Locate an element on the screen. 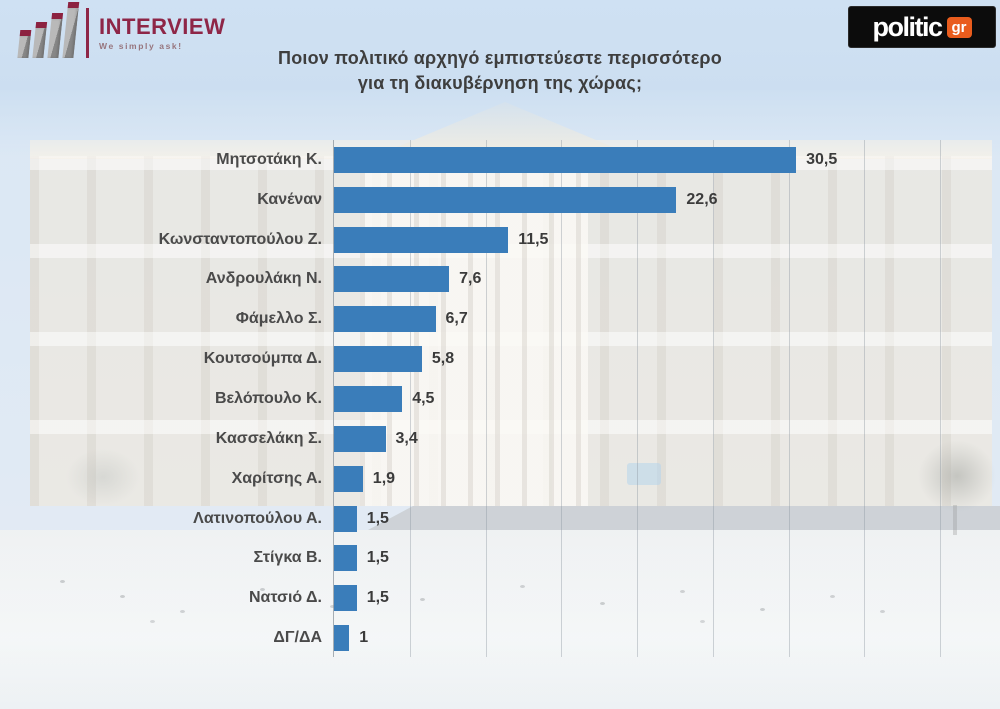 The width and height of the screenshot is (1000, 709). chart-row: Λατινοπούλου Α. 1,5 is located at coordinates (500, 519).